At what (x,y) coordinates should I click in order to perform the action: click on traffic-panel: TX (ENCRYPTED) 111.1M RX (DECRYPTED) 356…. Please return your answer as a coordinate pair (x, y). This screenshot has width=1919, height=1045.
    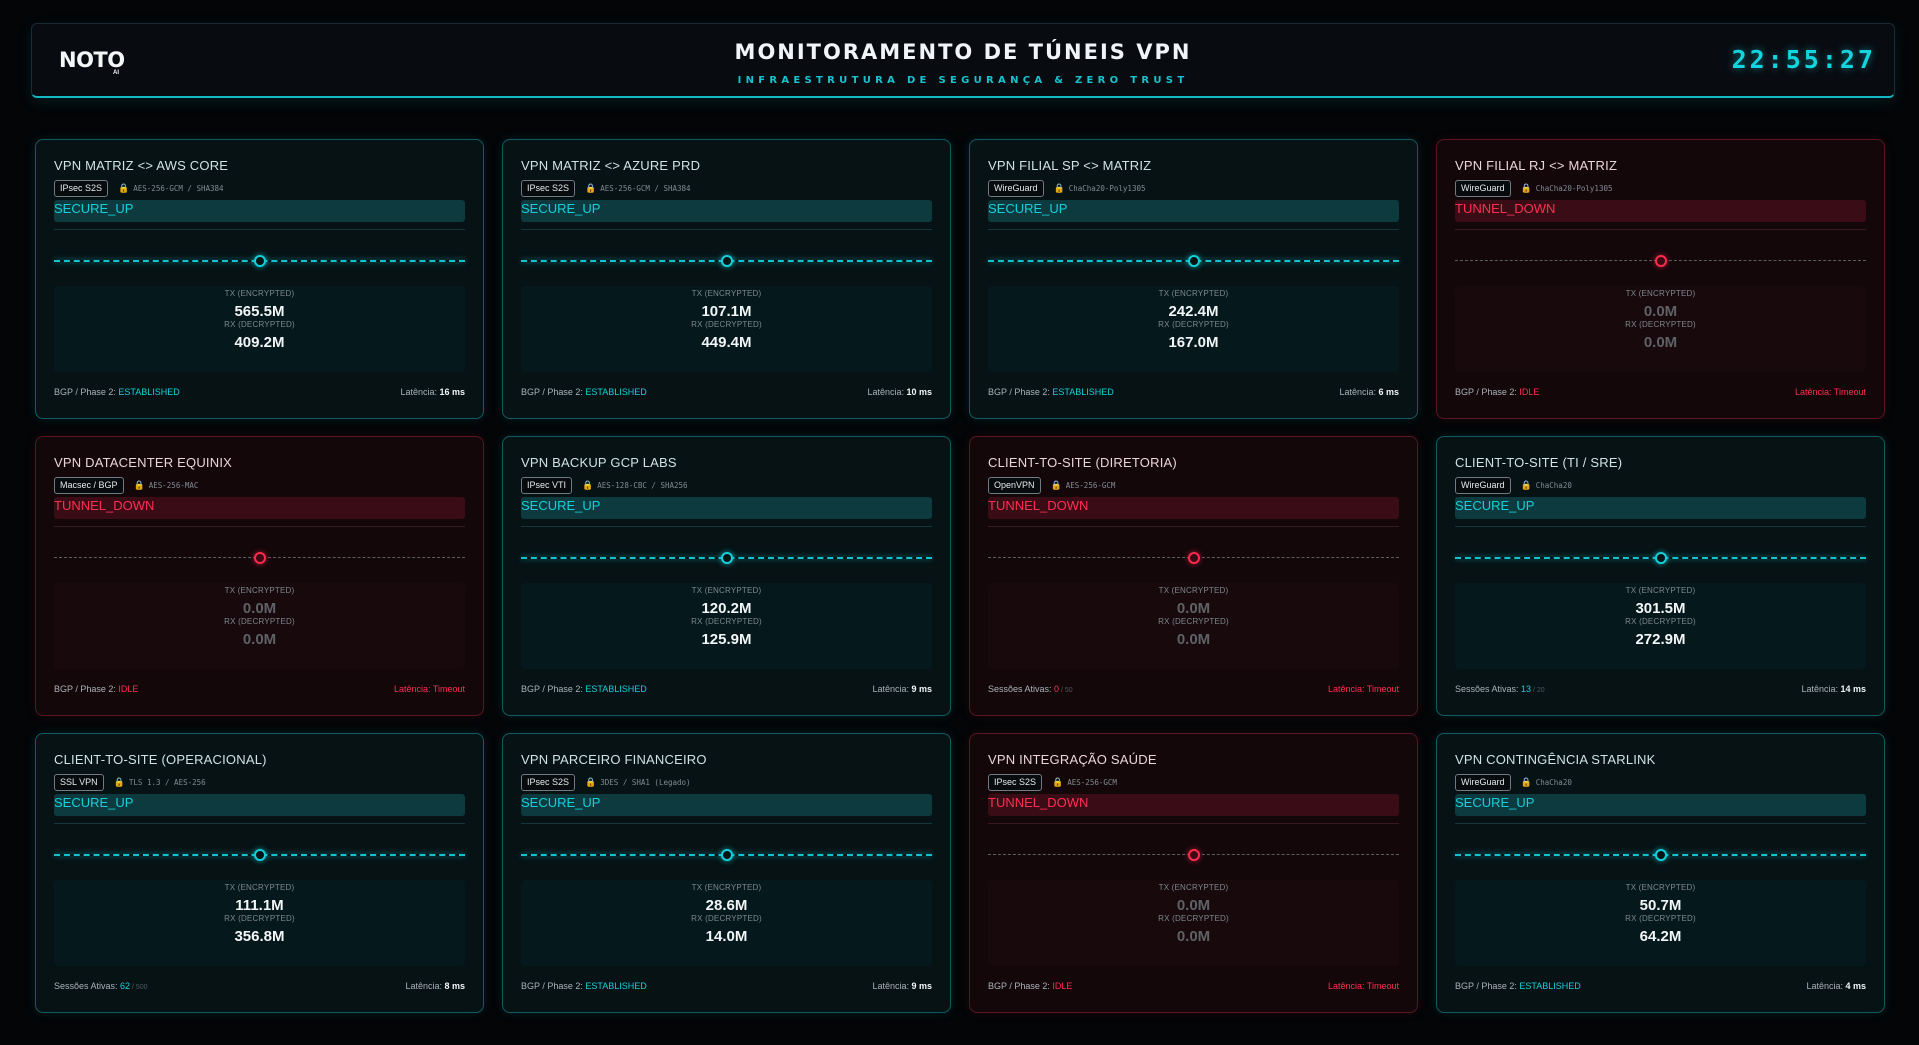
    Looking at the image, I should click on (259, 923).